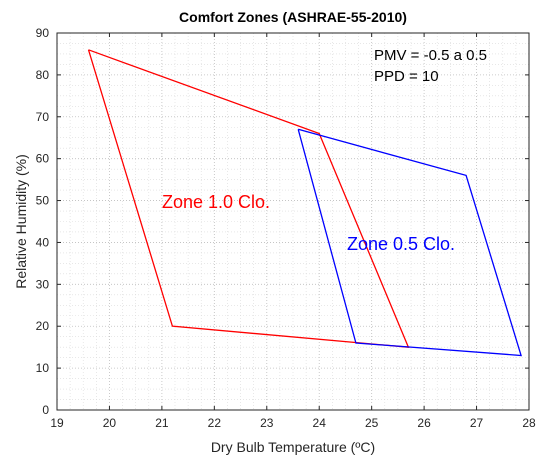  I want to click on y-tick-label: 60, so click(43, 159).